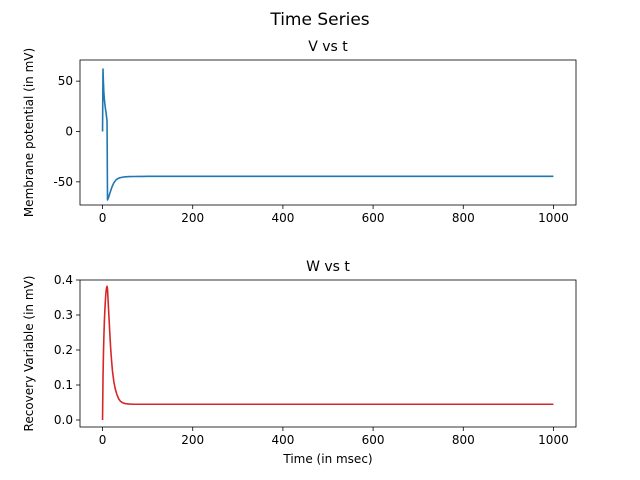 This screenshot has height=480, width=640. Describe the element at coordinates (65, 81) in the screenshot. I see `y-tick-label: 50` at that location.